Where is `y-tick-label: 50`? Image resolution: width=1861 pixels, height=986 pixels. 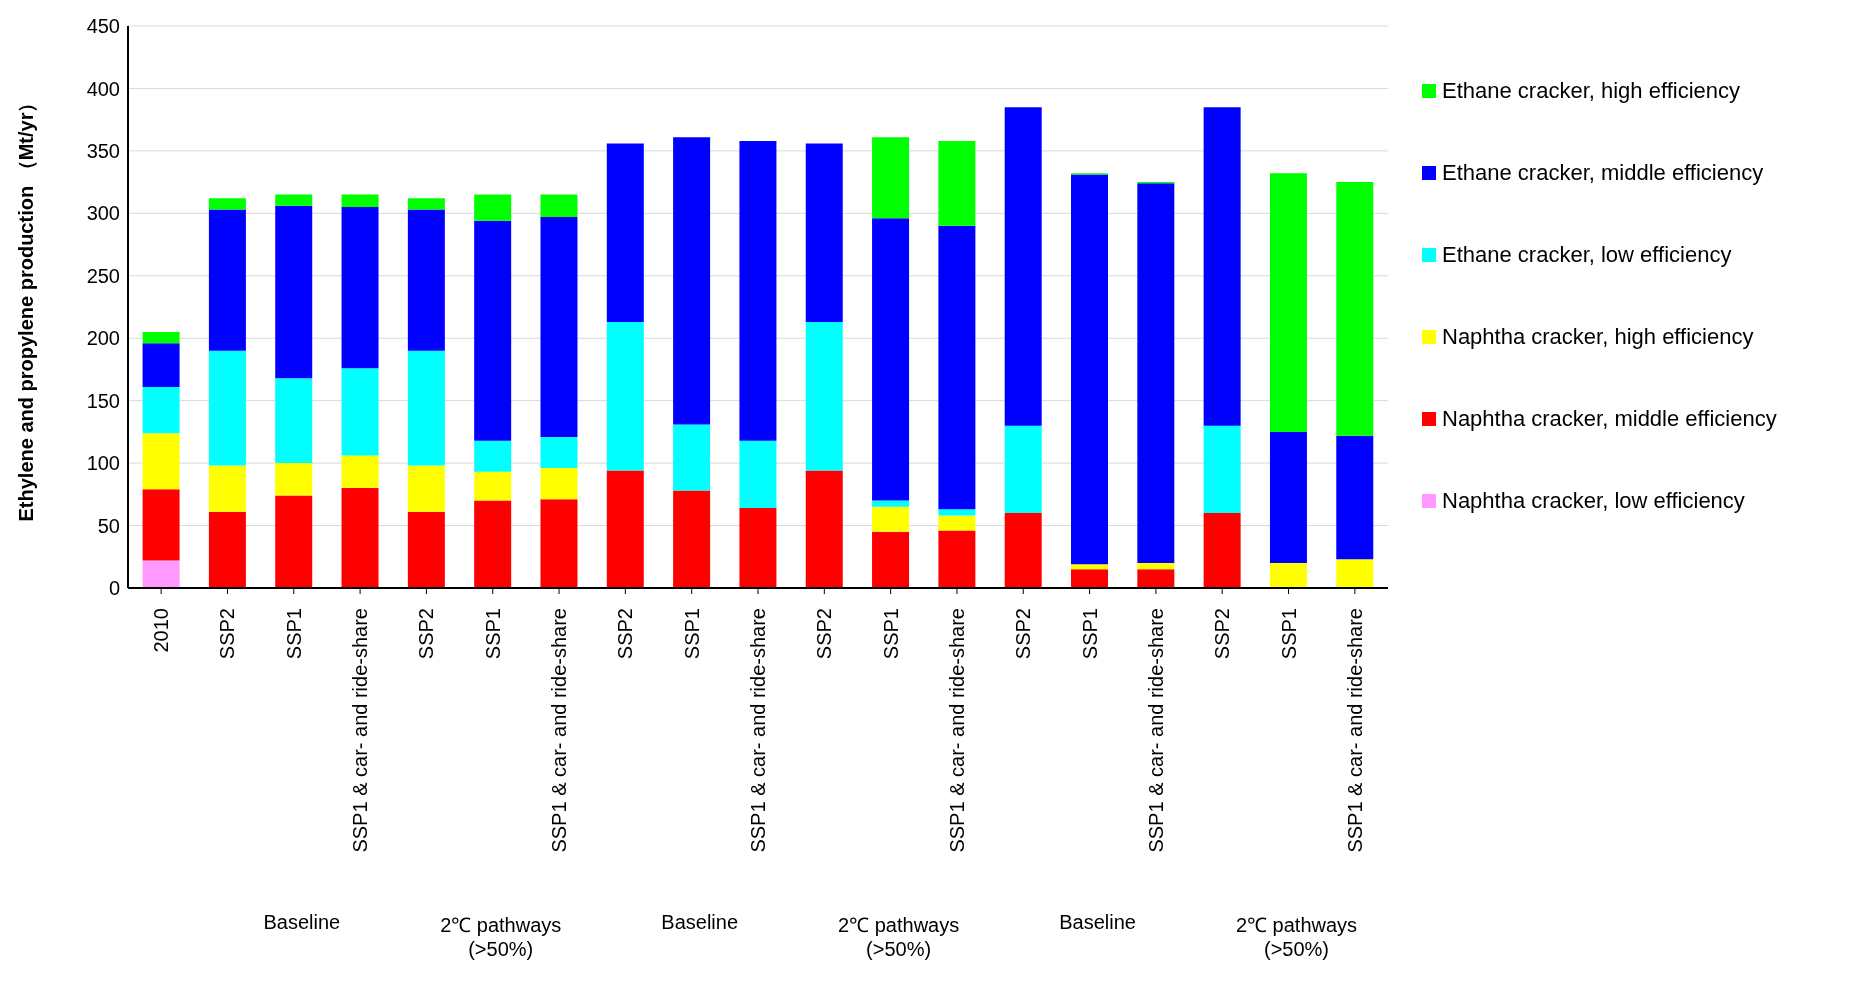
y-tick-label: 50 is located at coordinates (108, 525).